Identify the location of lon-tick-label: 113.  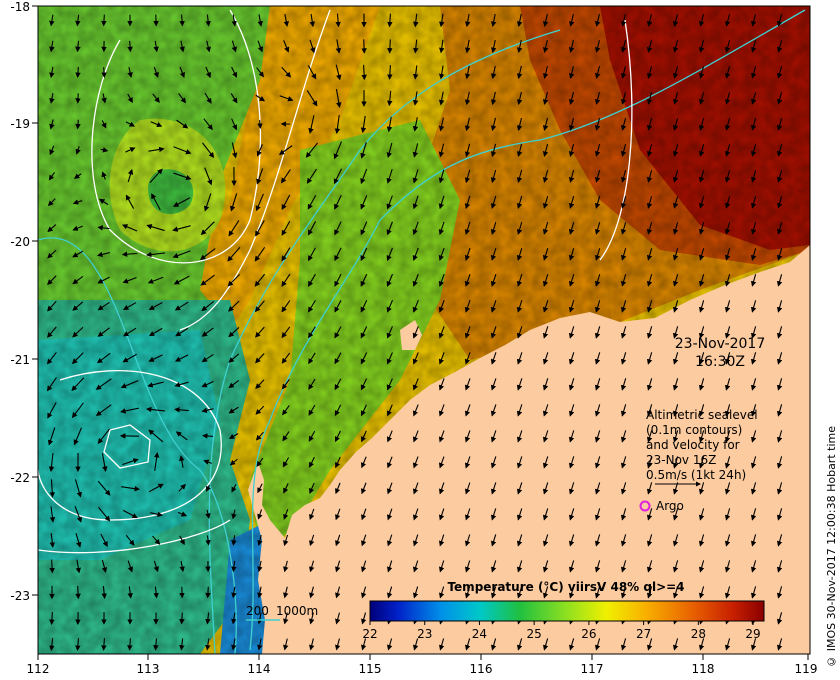
(148, 665).